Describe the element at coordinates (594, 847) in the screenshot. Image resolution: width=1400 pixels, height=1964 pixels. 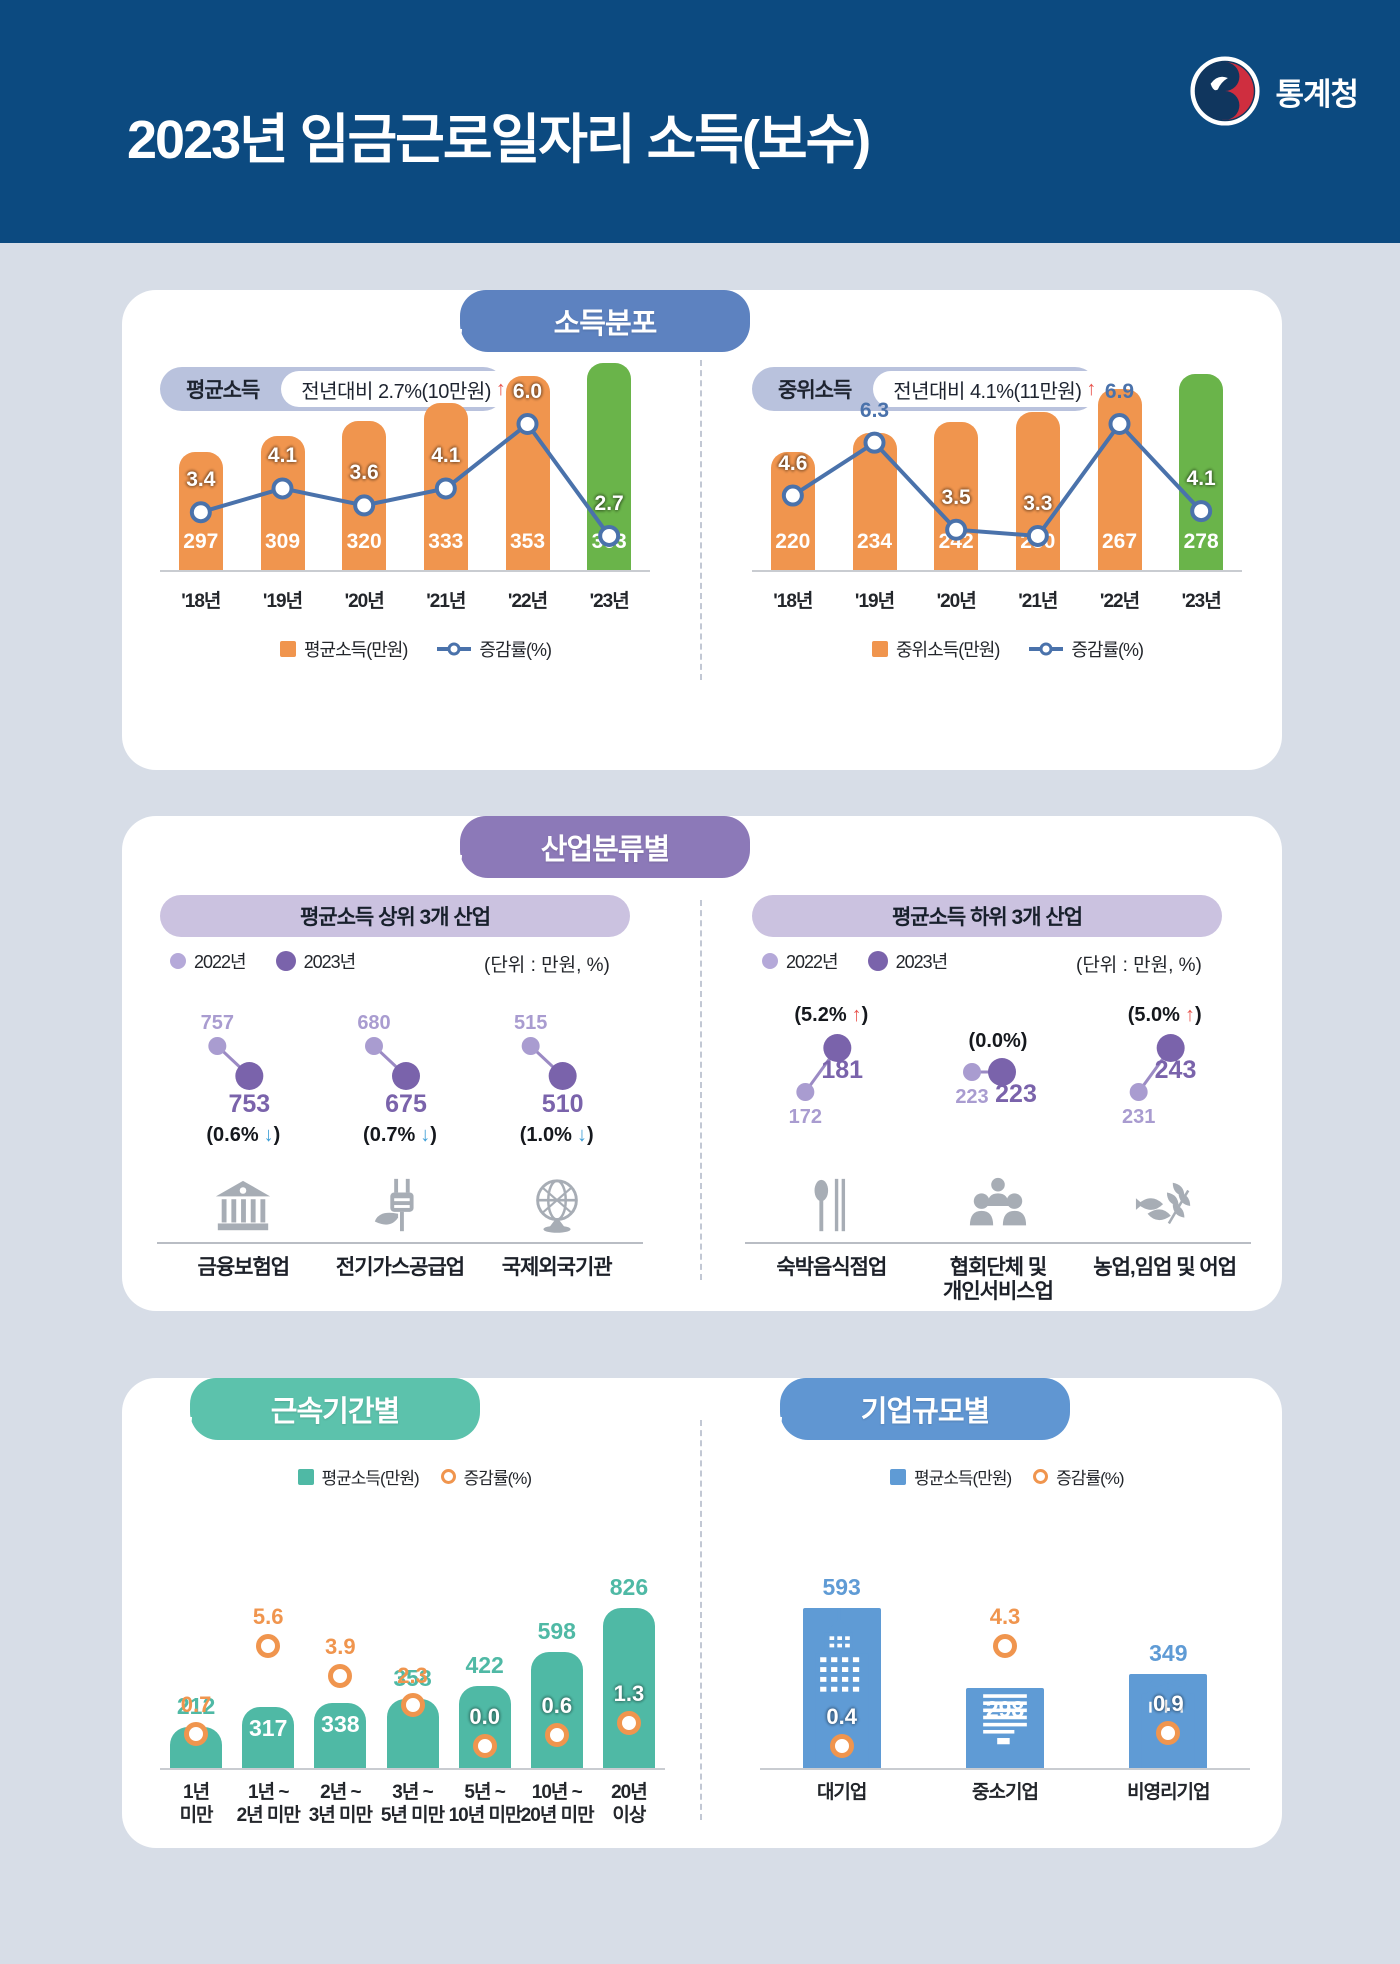
I see `tab-industry: 산업분류별` at that location.